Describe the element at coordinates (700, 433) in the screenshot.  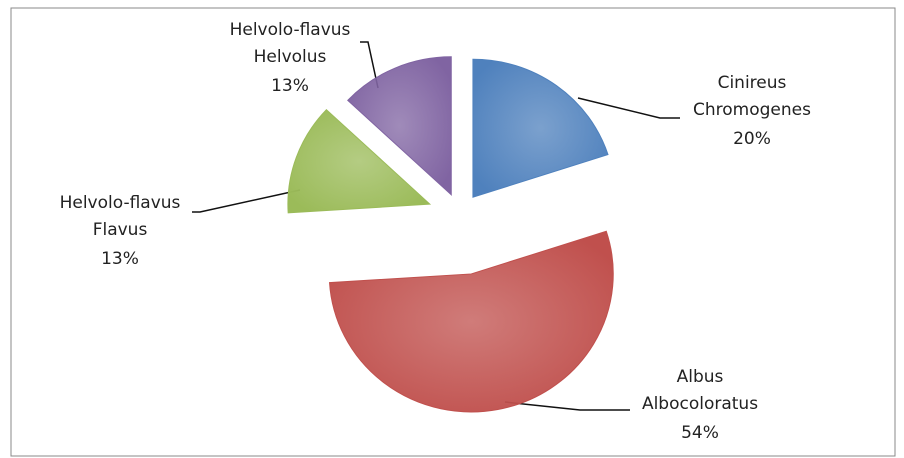
I see `value-label: 54%` at that location.